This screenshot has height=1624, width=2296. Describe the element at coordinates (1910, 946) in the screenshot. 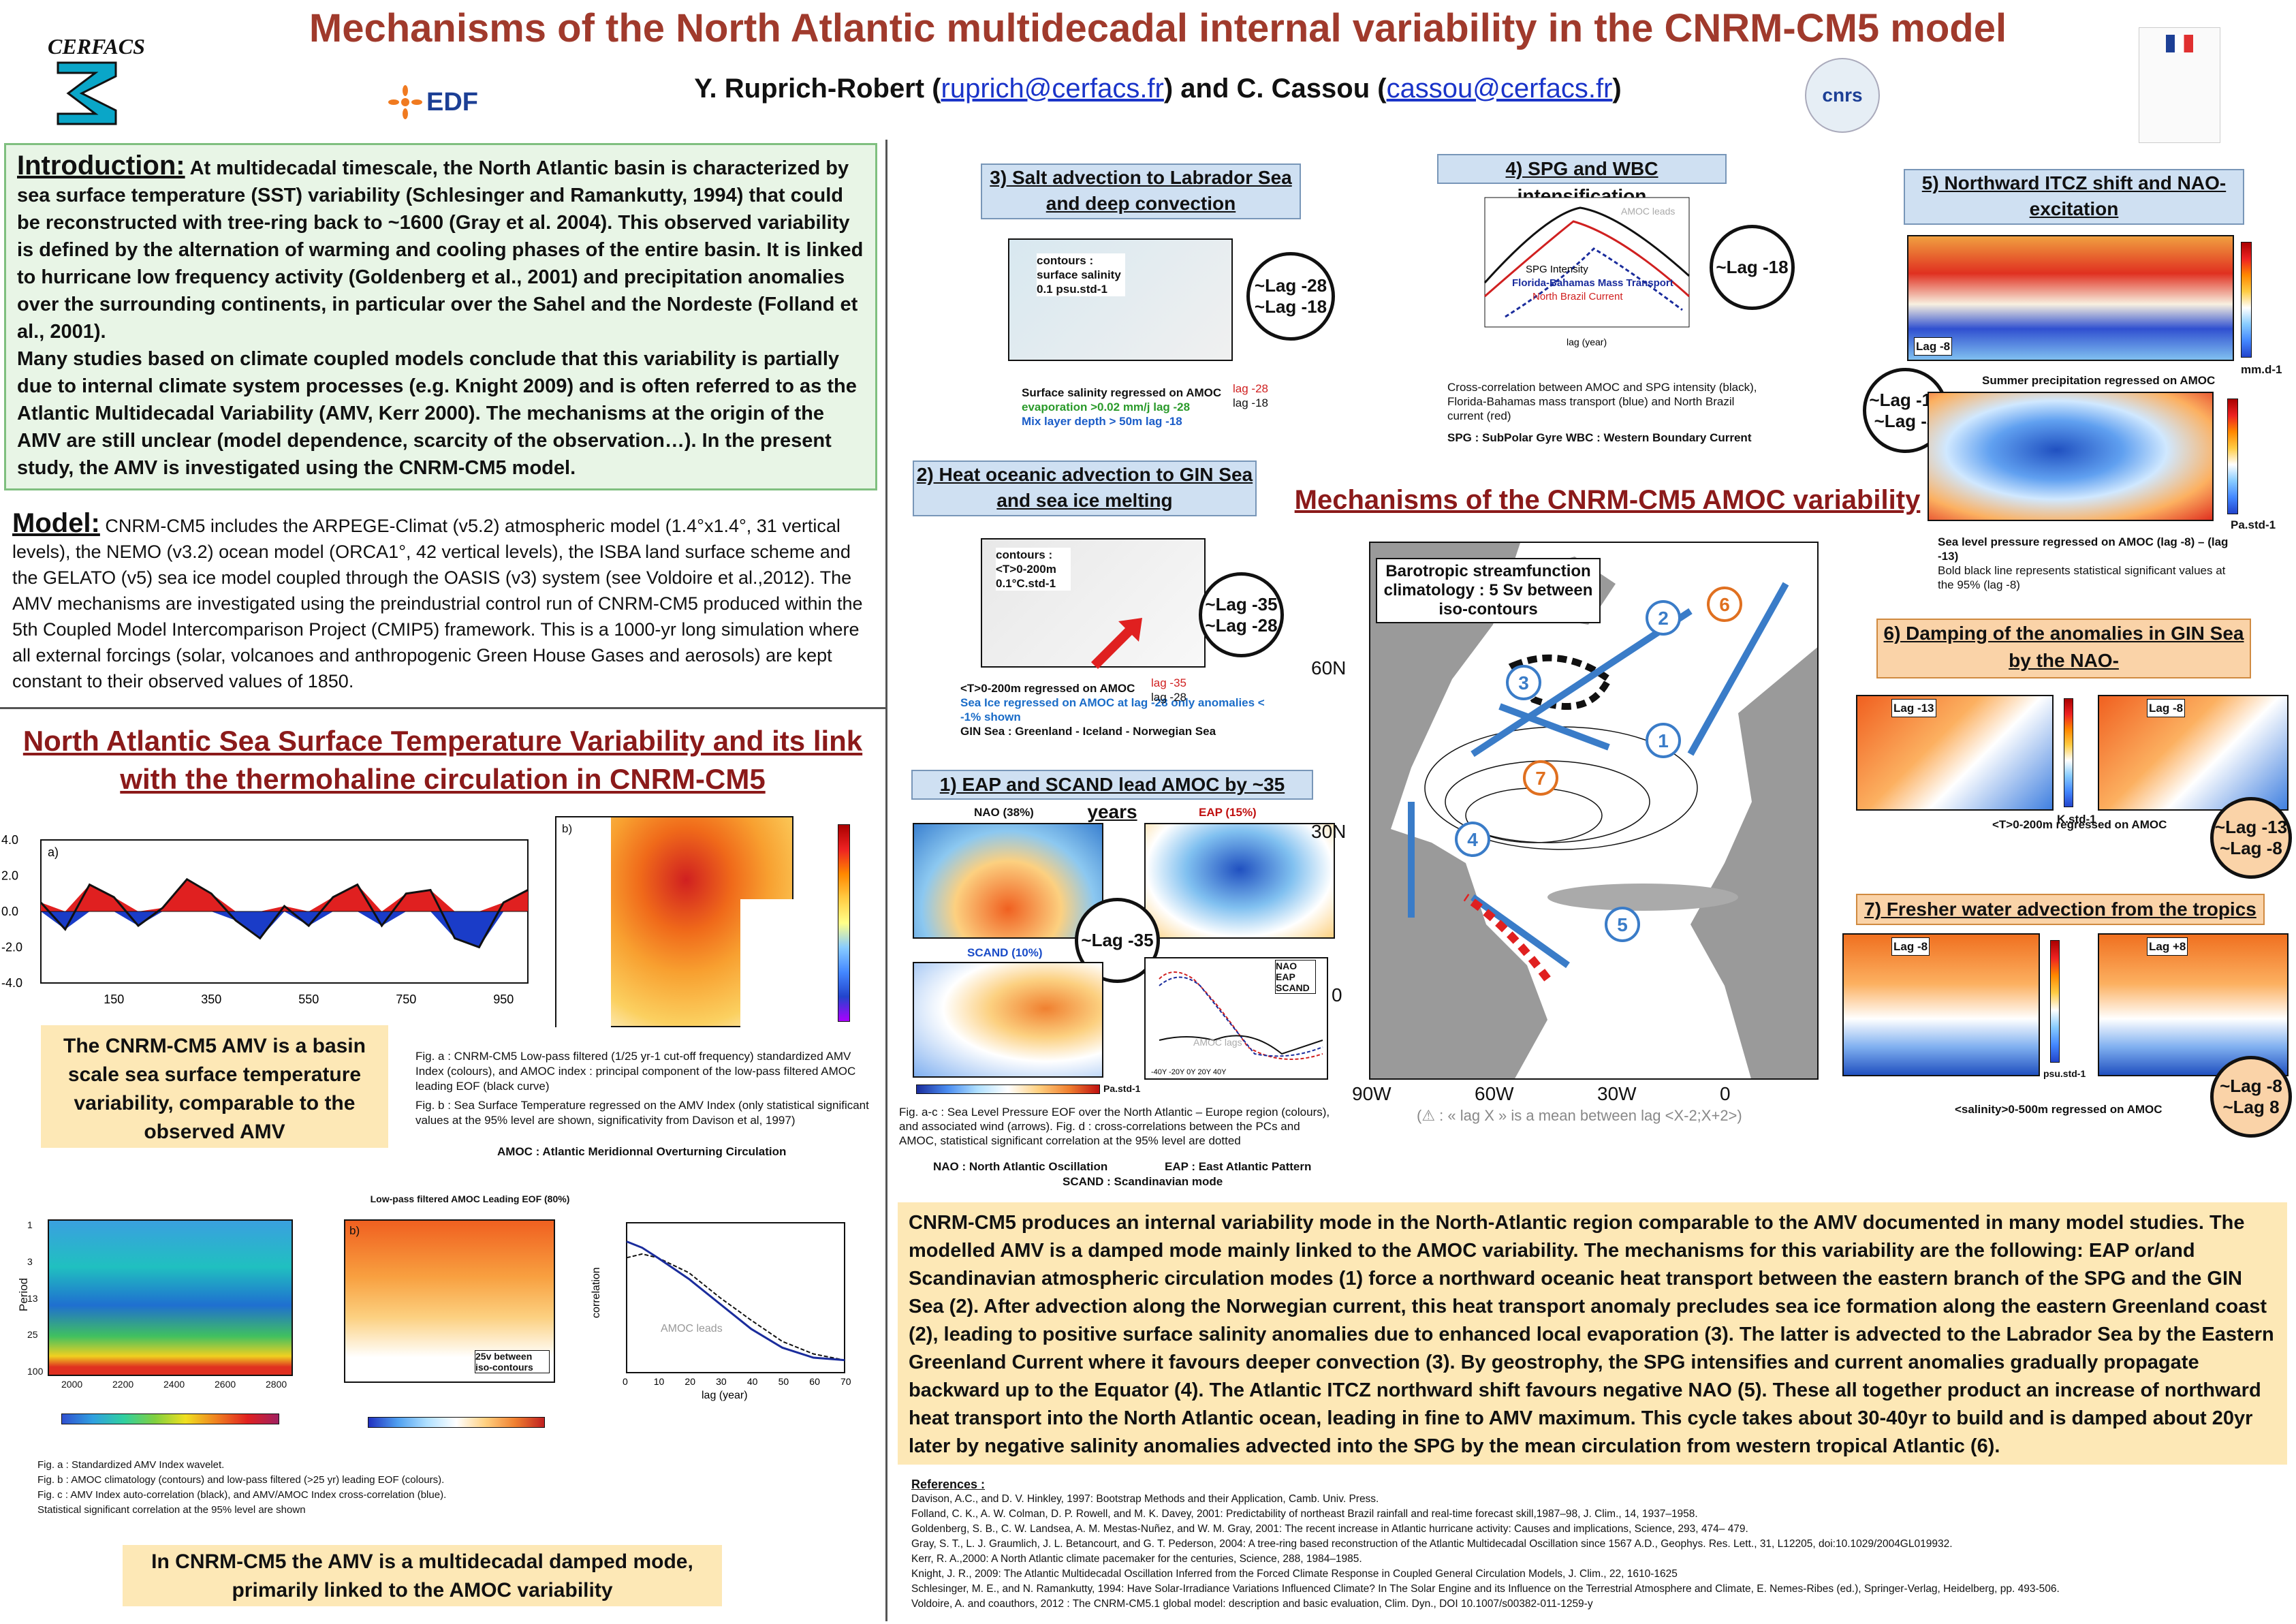

I see `box7-lag1-label: Lag -8` at that location.